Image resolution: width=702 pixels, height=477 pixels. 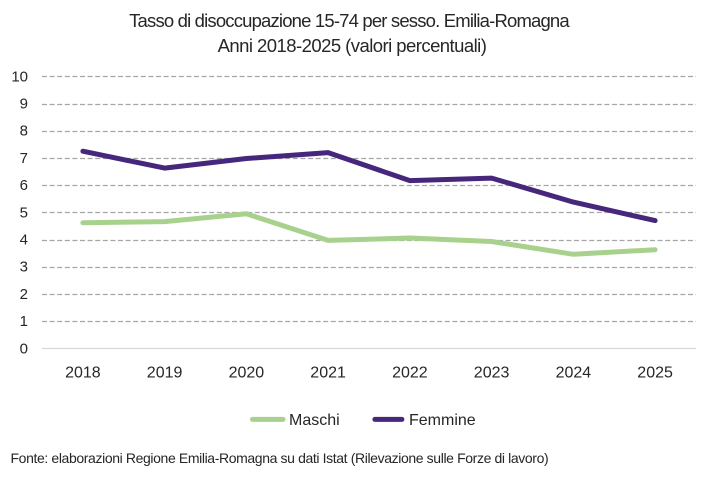 I want to click on svg-text: 10, so click(x=19, y=76).